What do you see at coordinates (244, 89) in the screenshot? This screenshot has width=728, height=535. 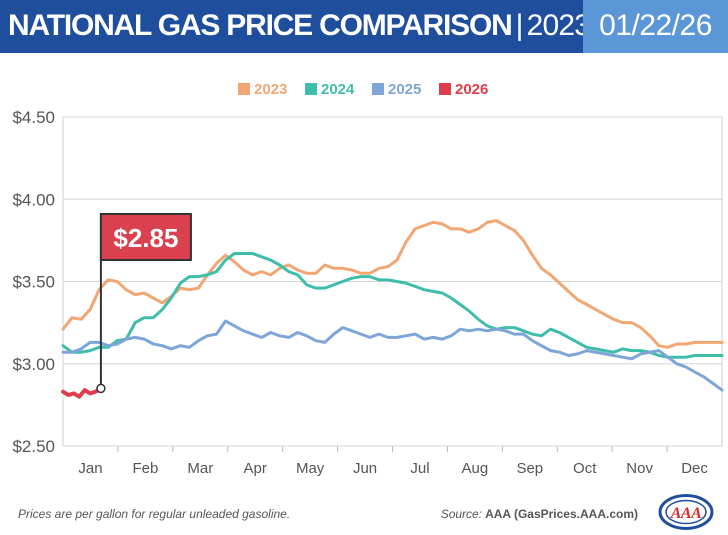 I see `legend-swatch-2023` at bounding box center [244, 89].